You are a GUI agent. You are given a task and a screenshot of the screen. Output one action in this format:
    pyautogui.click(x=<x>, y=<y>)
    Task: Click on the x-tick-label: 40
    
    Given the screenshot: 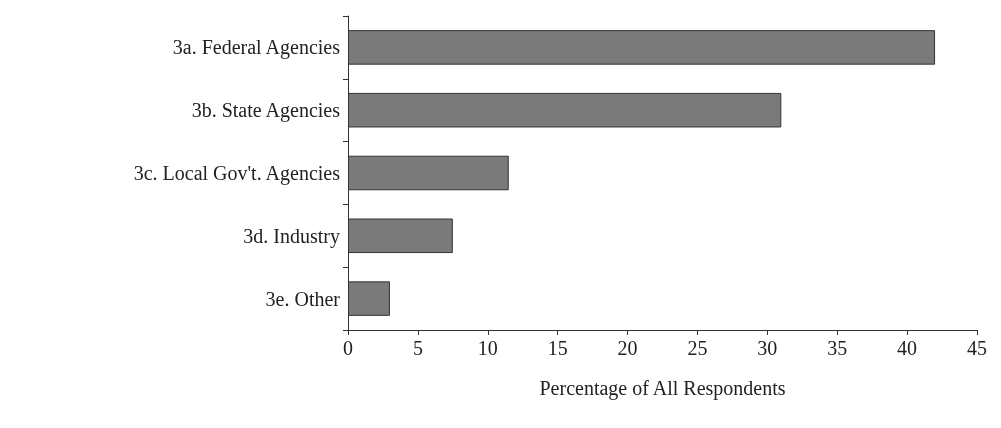 What is the action you would take?
    pyautogui.click(x=907, y=348)
    